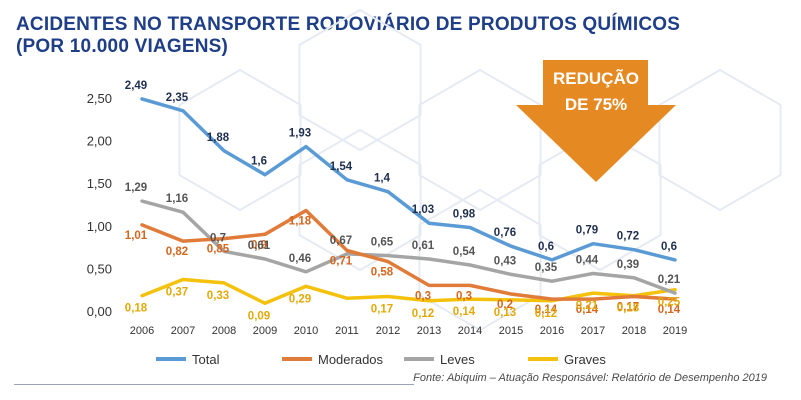  Describe the element at coordinates (183, 331) in the screenshot. I see `x-tick-label: 2007` at that location.